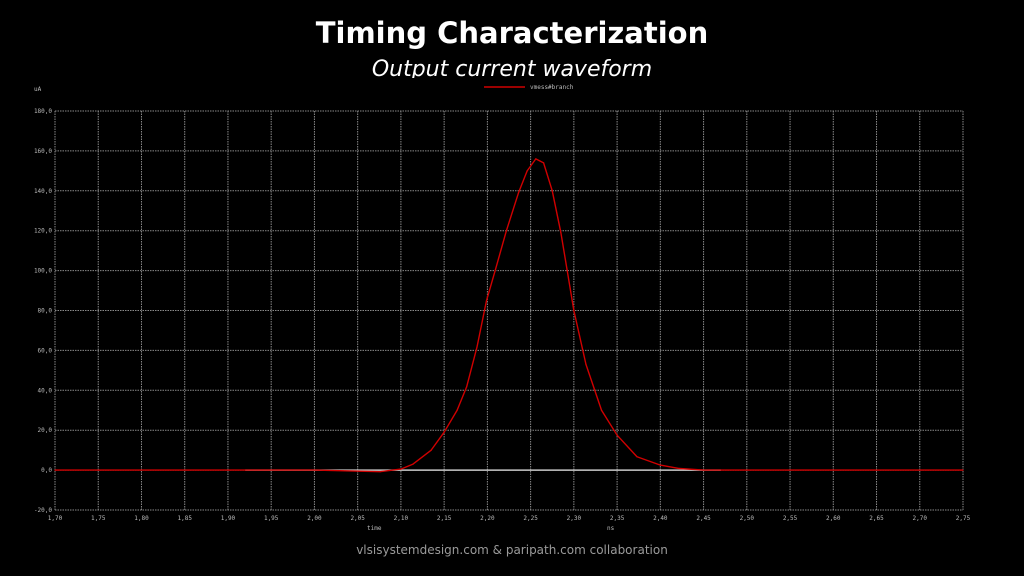  What do you see at coordinates (55, 518) in the screenshot?
I see `x-tick-label: 1,70` at bounding box center [55, 518].